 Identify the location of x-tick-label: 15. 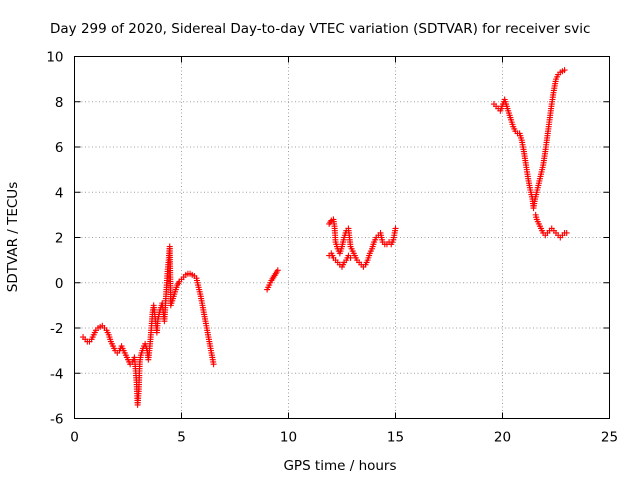
(395, 438).